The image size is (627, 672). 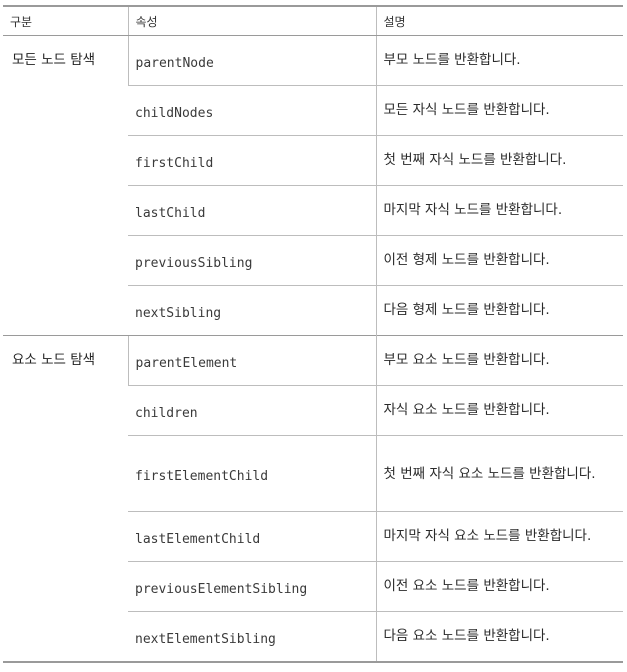 What do you see at coordinates (252, 210) in the screenshot?
I see `property-cell: lastChild` at bounding box center [252, 210].